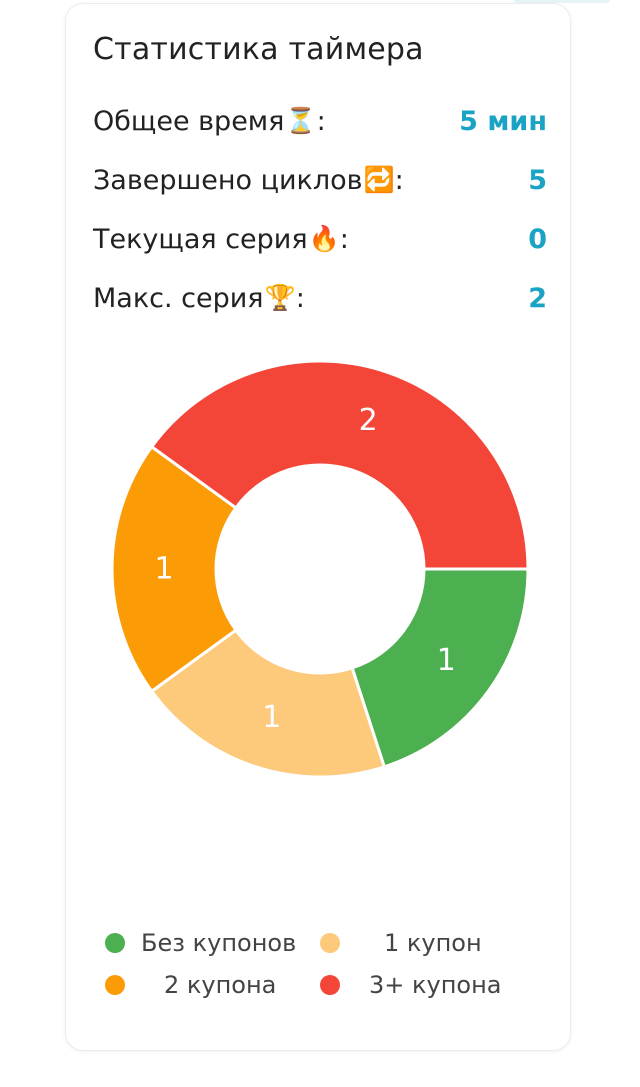  I want to click on label-3plus-coupons: 2, so click(368, 420).